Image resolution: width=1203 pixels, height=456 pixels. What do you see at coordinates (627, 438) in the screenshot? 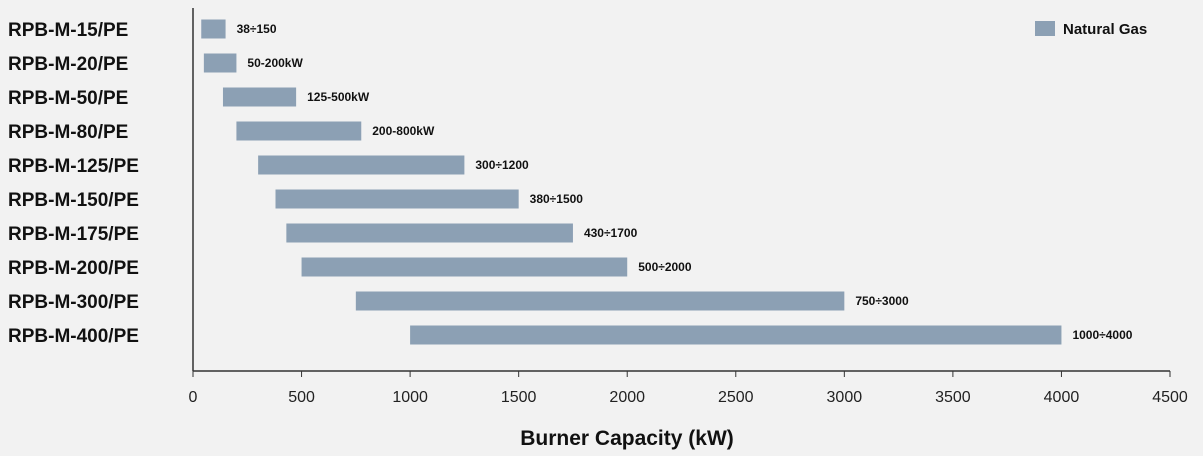
I see `x-axis-title: Burner Capacity (kW)` at bounding box center [627, 438].